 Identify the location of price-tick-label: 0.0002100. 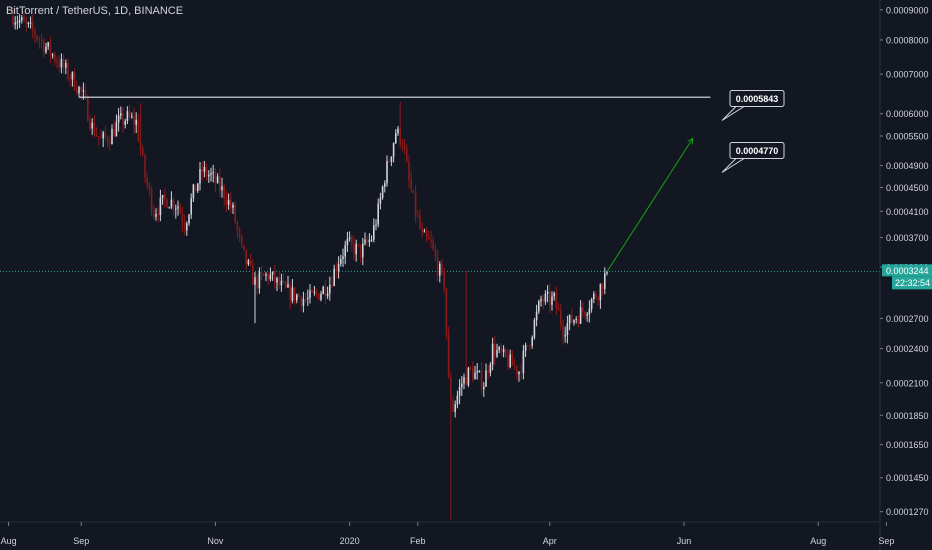
(907, 383).